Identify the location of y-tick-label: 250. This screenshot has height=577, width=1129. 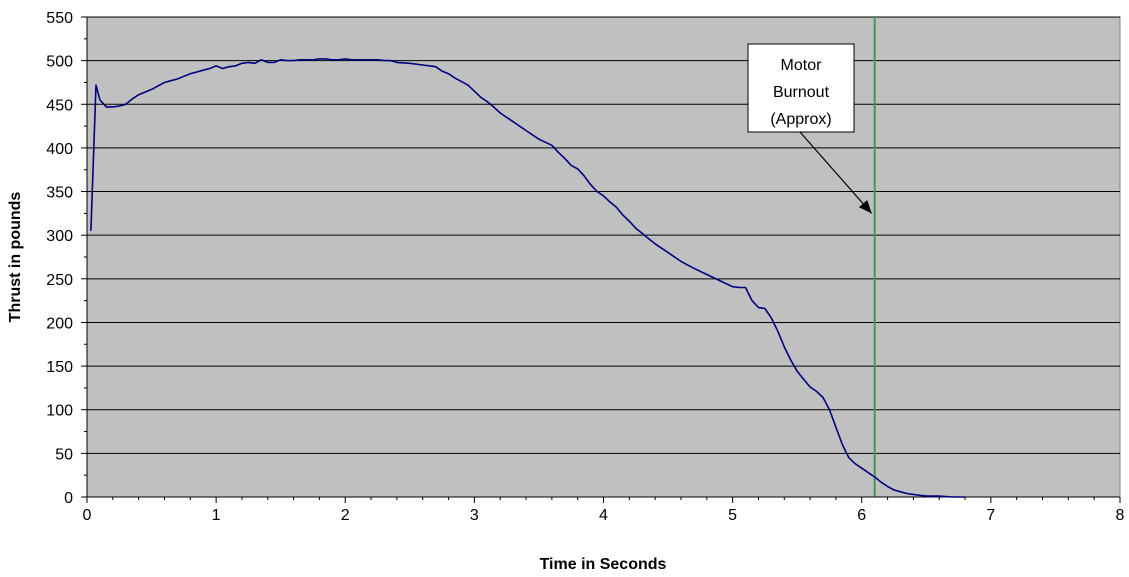
(59, 280).